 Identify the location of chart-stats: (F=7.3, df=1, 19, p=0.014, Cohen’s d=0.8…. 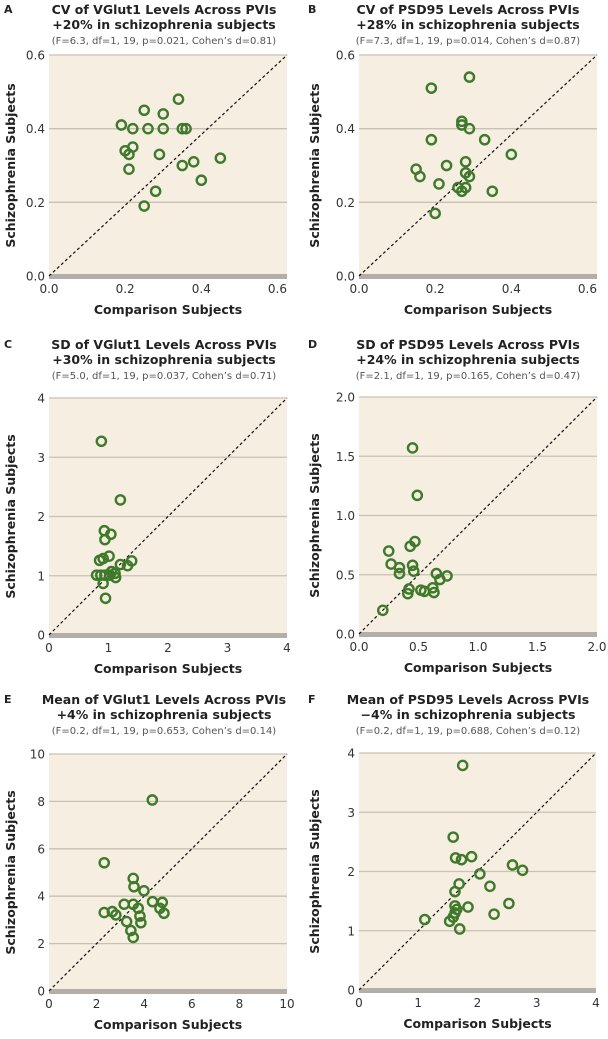
(468, 41).